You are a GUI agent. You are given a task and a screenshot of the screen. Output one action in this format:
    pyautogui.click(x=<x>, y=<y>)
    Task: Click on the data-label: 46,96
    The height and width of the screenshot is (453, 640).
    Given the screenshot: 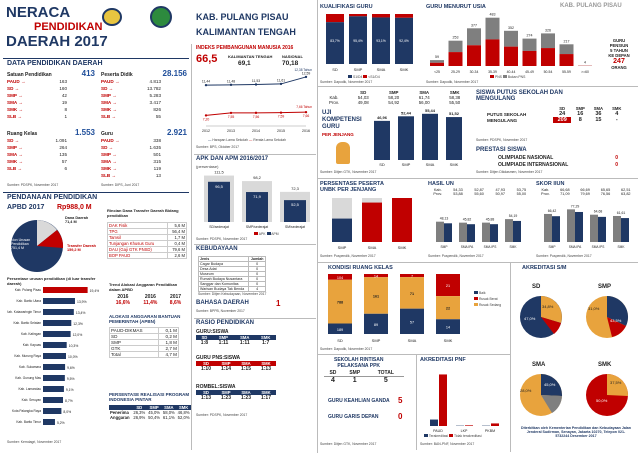 What is the action you would take?
    pyautogui.click(x=382, y=117)
    